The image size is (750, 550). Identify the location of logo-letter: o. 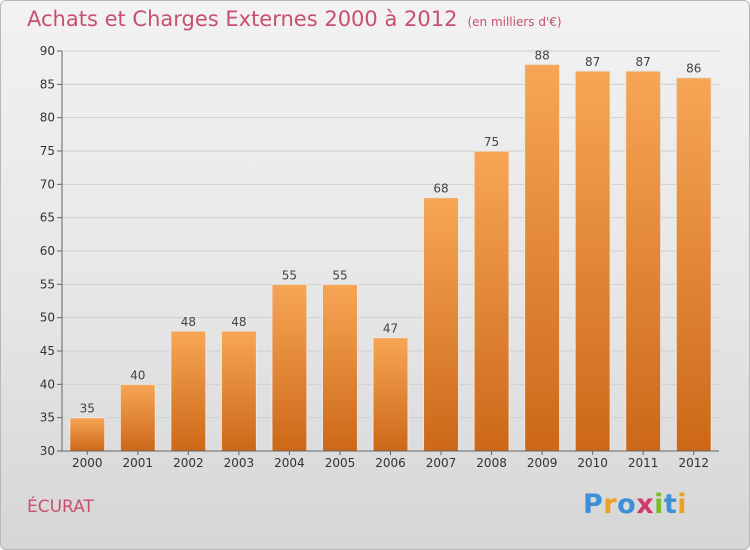
(627, 504).